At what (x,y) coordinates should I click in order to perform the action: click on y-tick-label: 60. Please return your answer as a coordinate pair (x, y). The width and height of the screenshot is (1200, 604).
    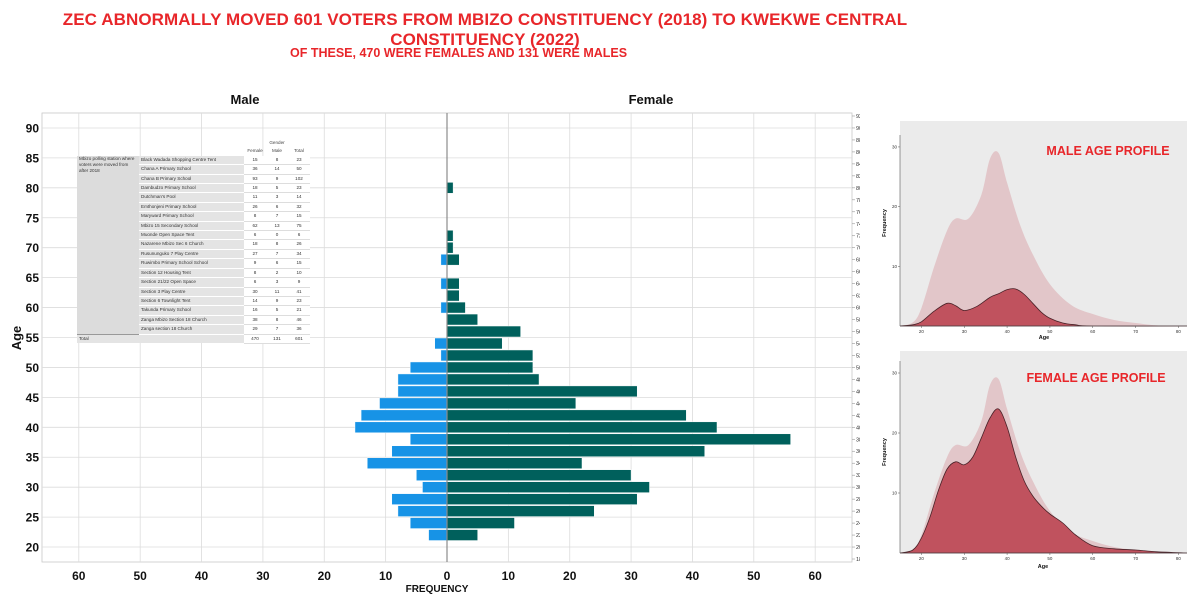
    Looking at the image, I should click on (33, 308).